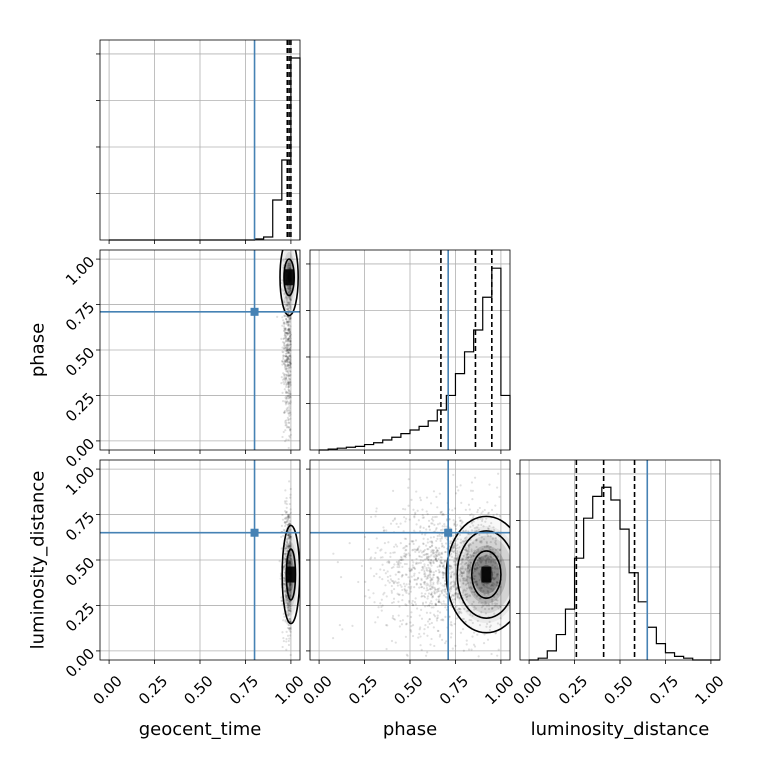 The width and height of the screenshot is (760, 760). Describe the element at coordinates (80, 362) in the screenshot. I see `y-tick-label: 0.50` at that location.